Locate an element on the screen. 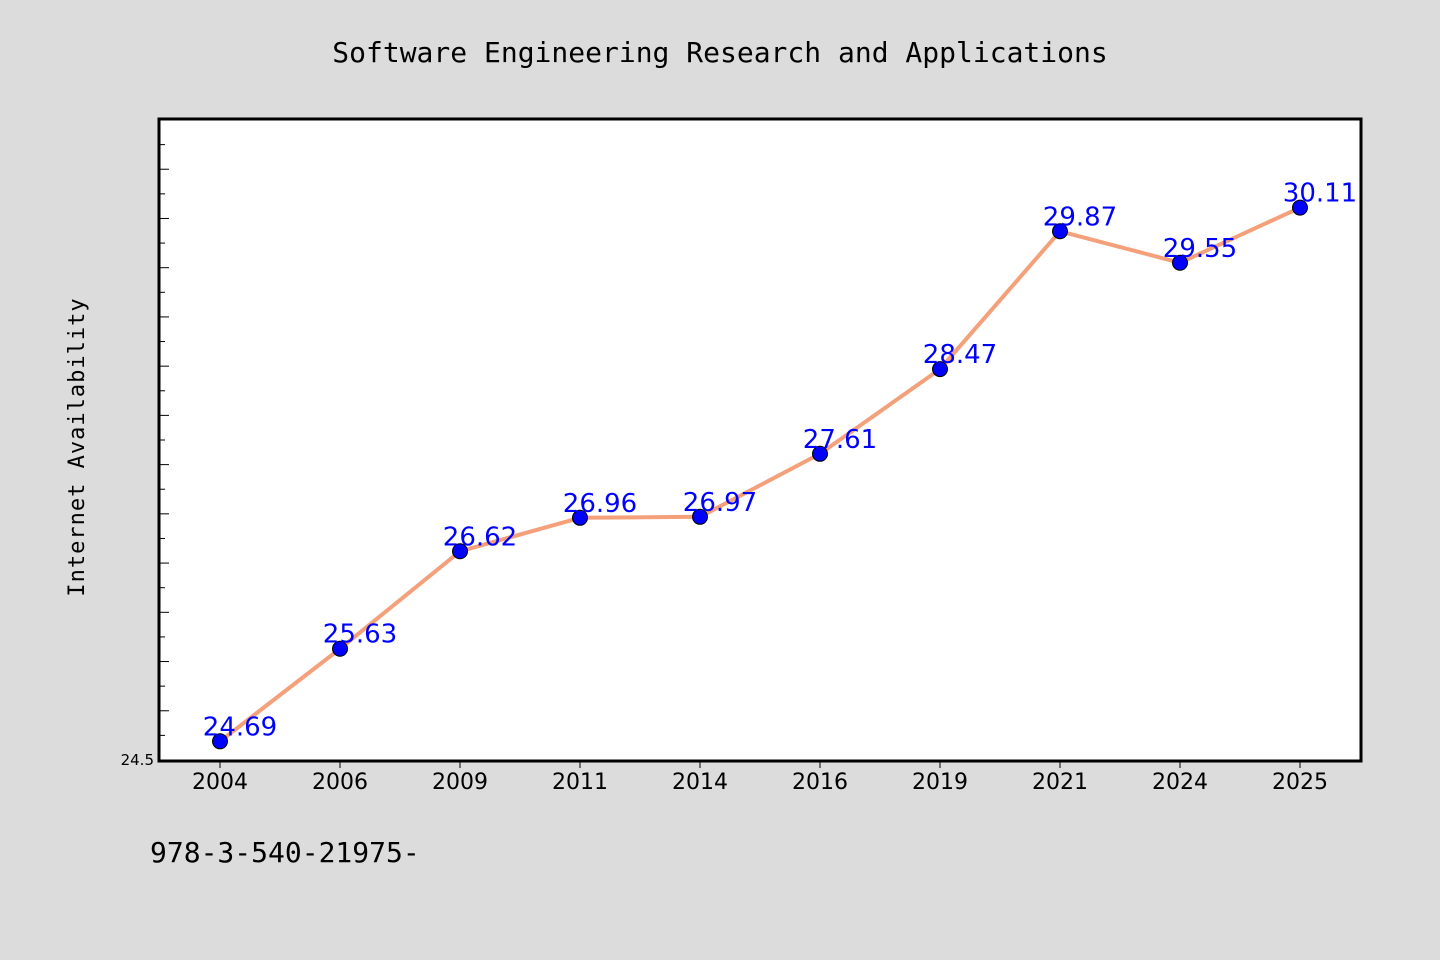  data-label: 26.97 is located at coordinates (720, 503).